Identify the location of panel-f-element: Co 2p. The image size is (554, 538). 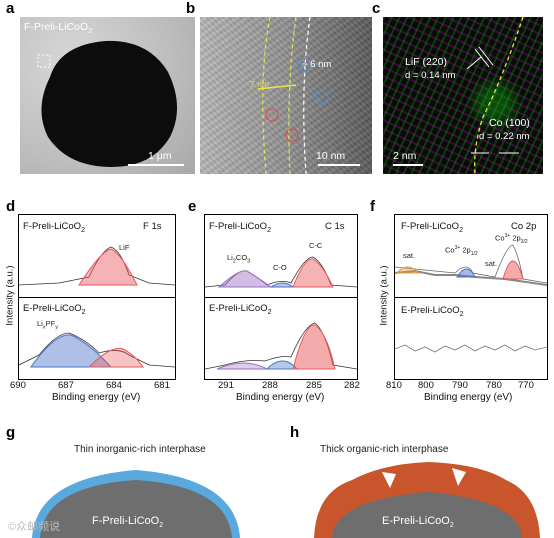
(524, 226).